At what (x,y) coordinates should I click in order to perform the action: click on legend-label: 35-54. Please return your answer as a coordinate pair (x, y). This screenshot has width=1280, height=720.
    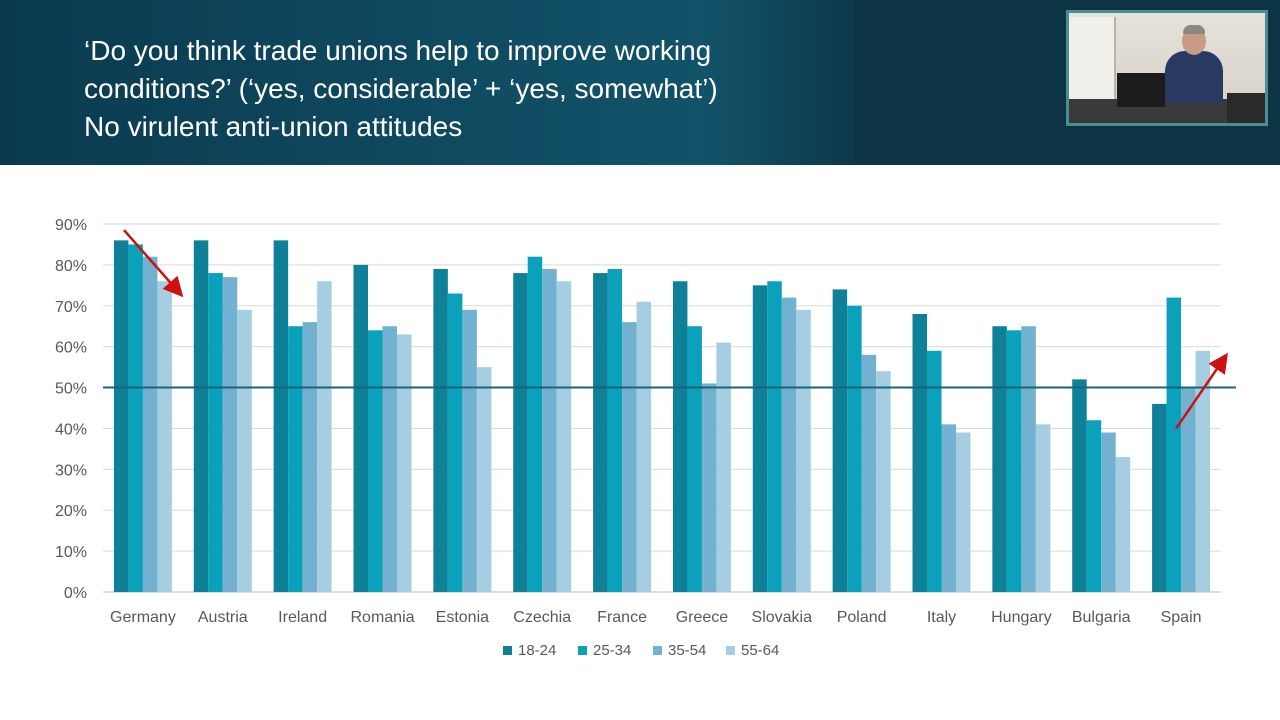
    Looking at the image, I should click on (687, 650).